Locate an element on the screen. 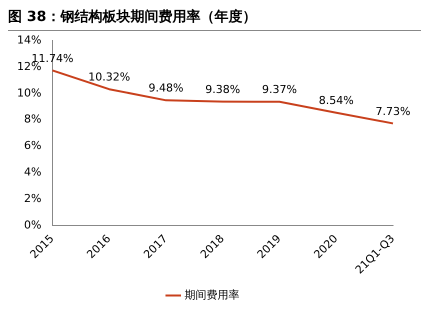  y-tick-label: 6% is located at coordinates (33, 145).